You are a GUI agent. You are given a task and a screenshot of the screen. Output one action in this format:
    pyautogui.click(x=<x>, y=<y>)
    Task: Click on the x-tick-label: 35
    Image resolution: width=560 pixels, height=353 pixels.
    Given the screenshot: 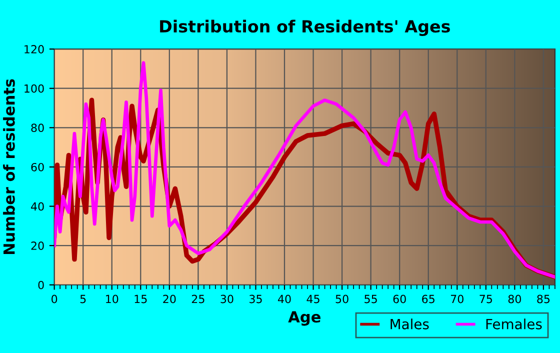 What is the action you would take?
    pyautogui.click(x=256, y=299)
    